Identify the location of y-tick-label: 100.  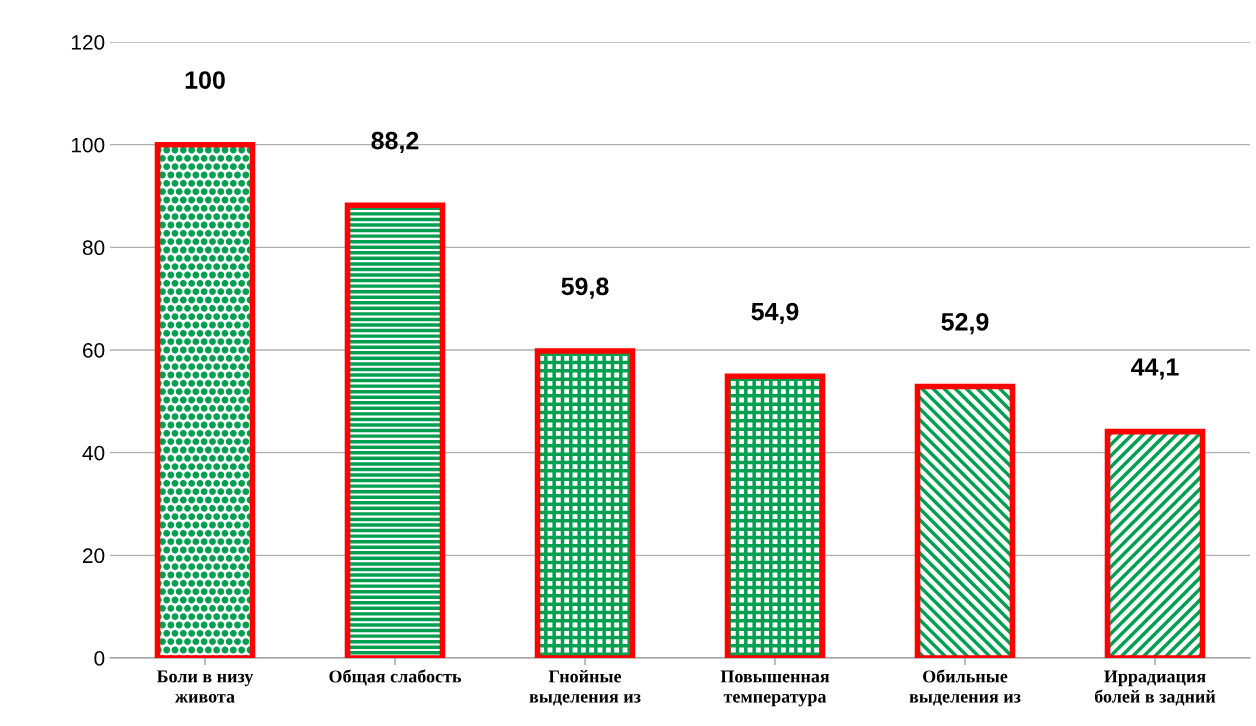
(88, 145).